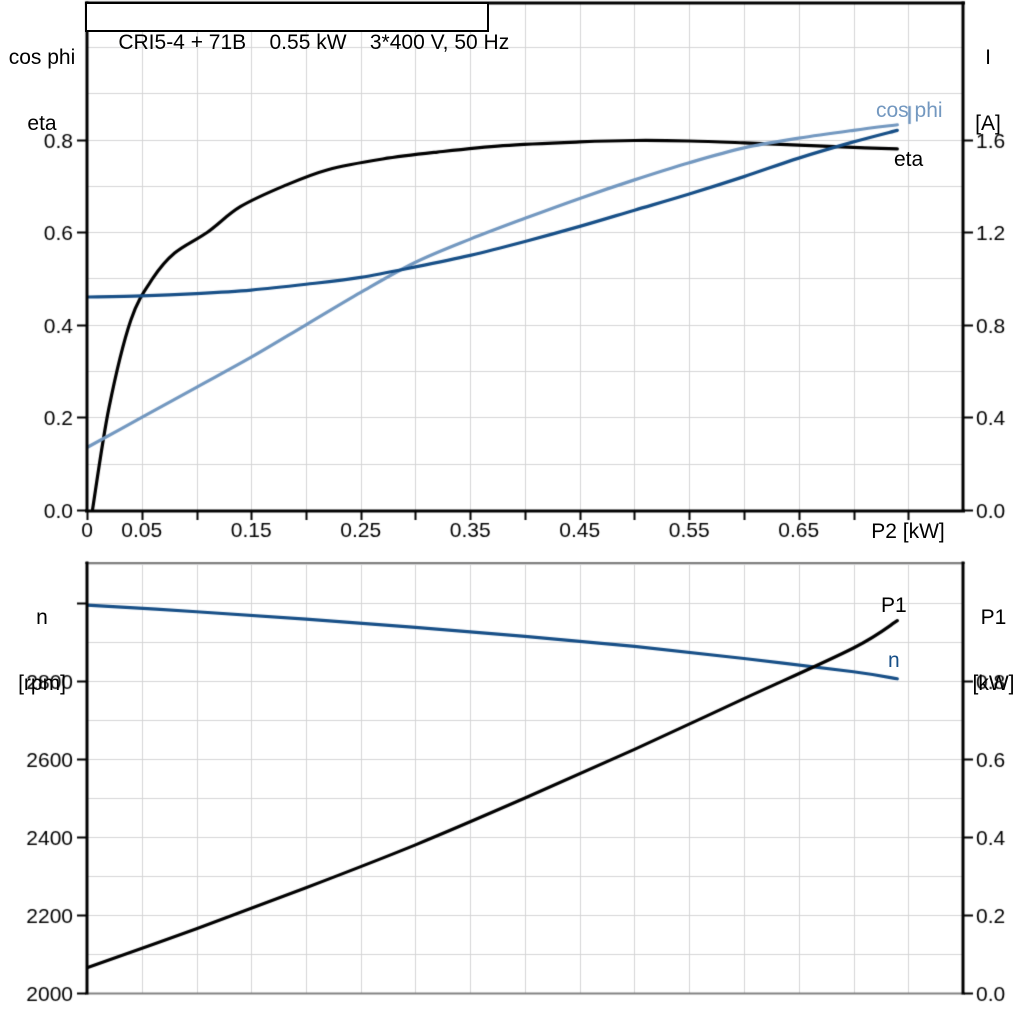 The image size is (1024, 1024). What do you see at coordinates (993, 651) in the screenshot?
I see `bottom-right-axis-title: P1 [kW]` at bounding box center [993, 651].